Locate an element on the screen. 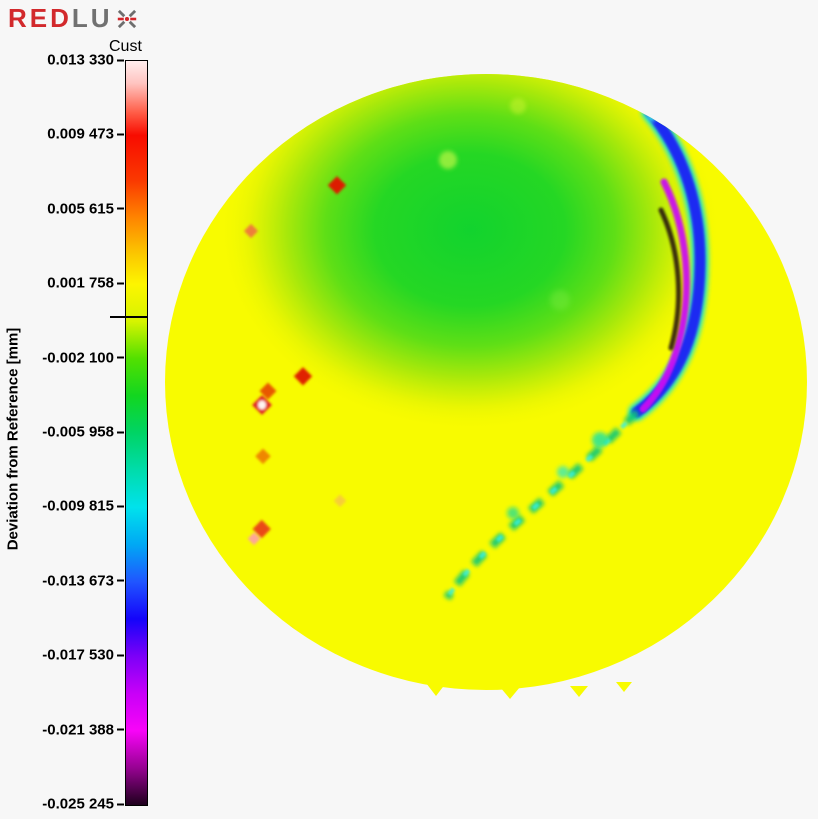 The height and width of the screenshot is (819, 818). groove-band-magenta-core is located at coordinates (664, 295).